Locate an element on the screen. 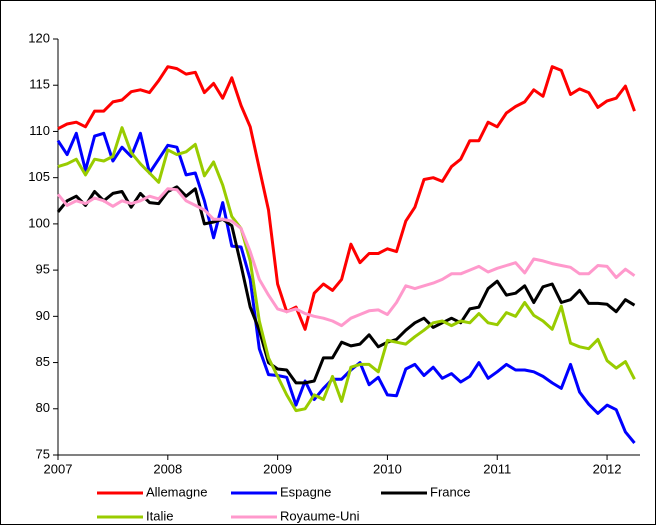  legend-label: Italie is located at coordinates (159, 515).